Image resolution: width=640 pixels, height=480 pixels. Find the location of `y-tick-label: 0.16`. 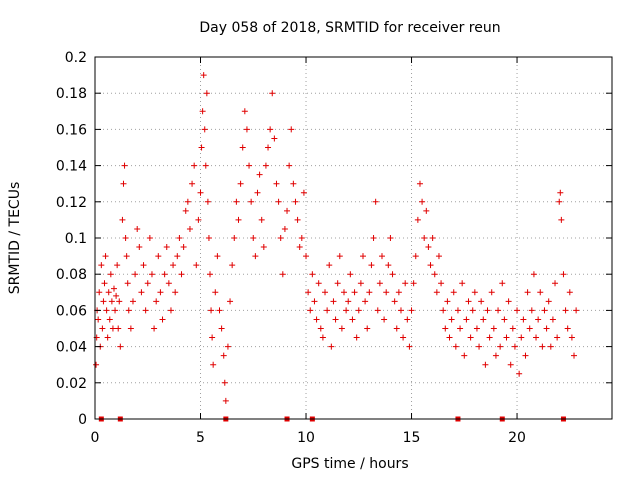

y-tick-label: 0.16 is located at coordinates (71, 130).